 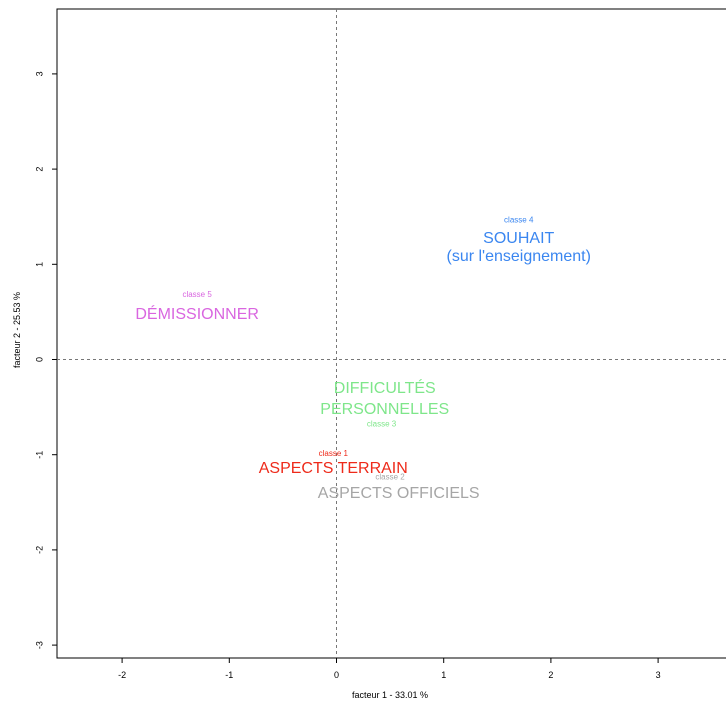 What do you see at coordinates (229, 675) in the screenshot?
I see `x-tick-label: -1` at bounding box center [229, 675].